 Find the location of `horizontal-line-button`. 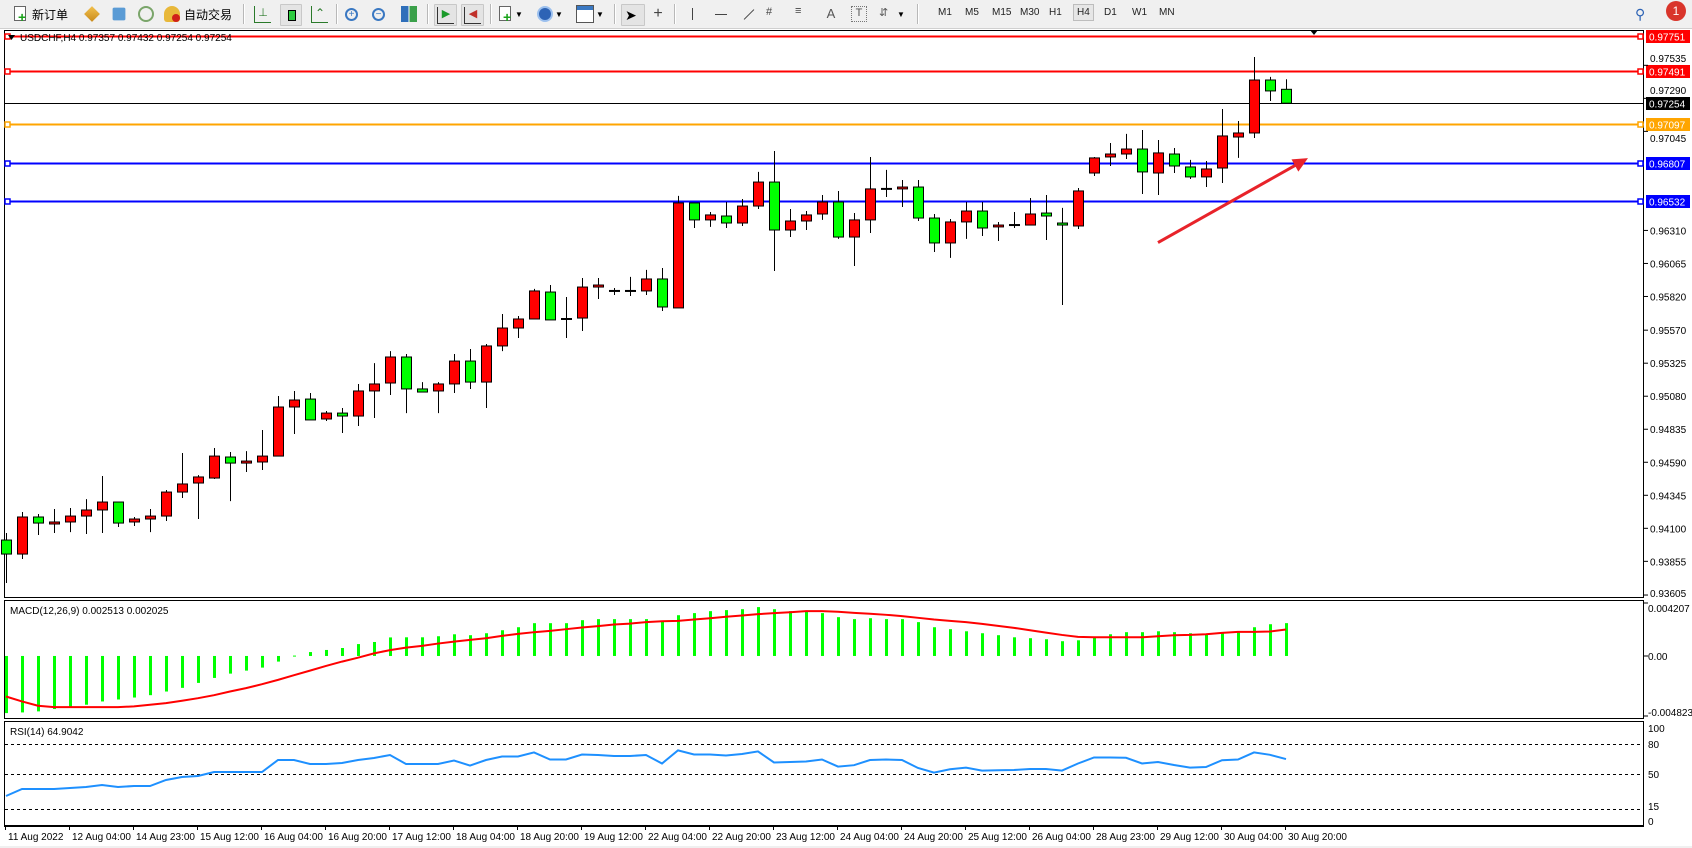

horizontal-line-button is located at coordinates (721, 14).